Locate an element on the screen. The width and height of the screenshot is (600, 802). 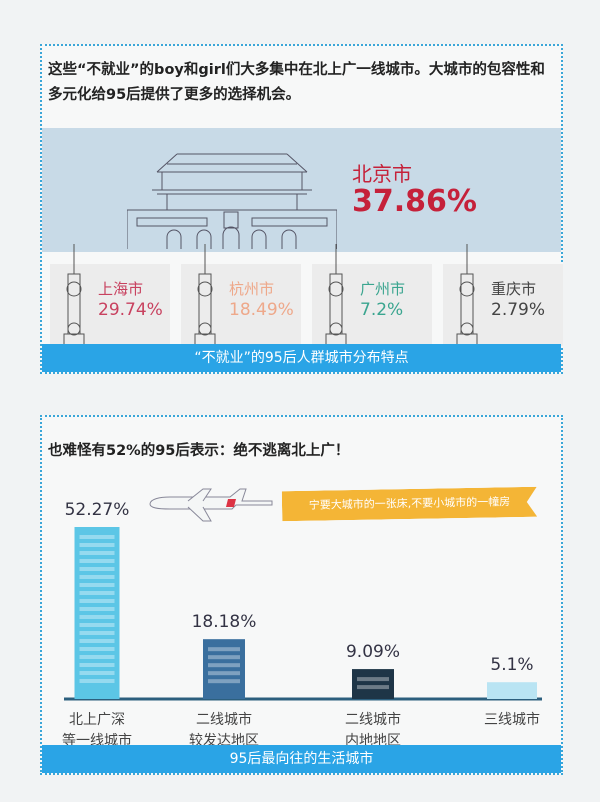
section1-banner: “不就业”的95后人群城市分布特点 is located at coordinates (301, 358).